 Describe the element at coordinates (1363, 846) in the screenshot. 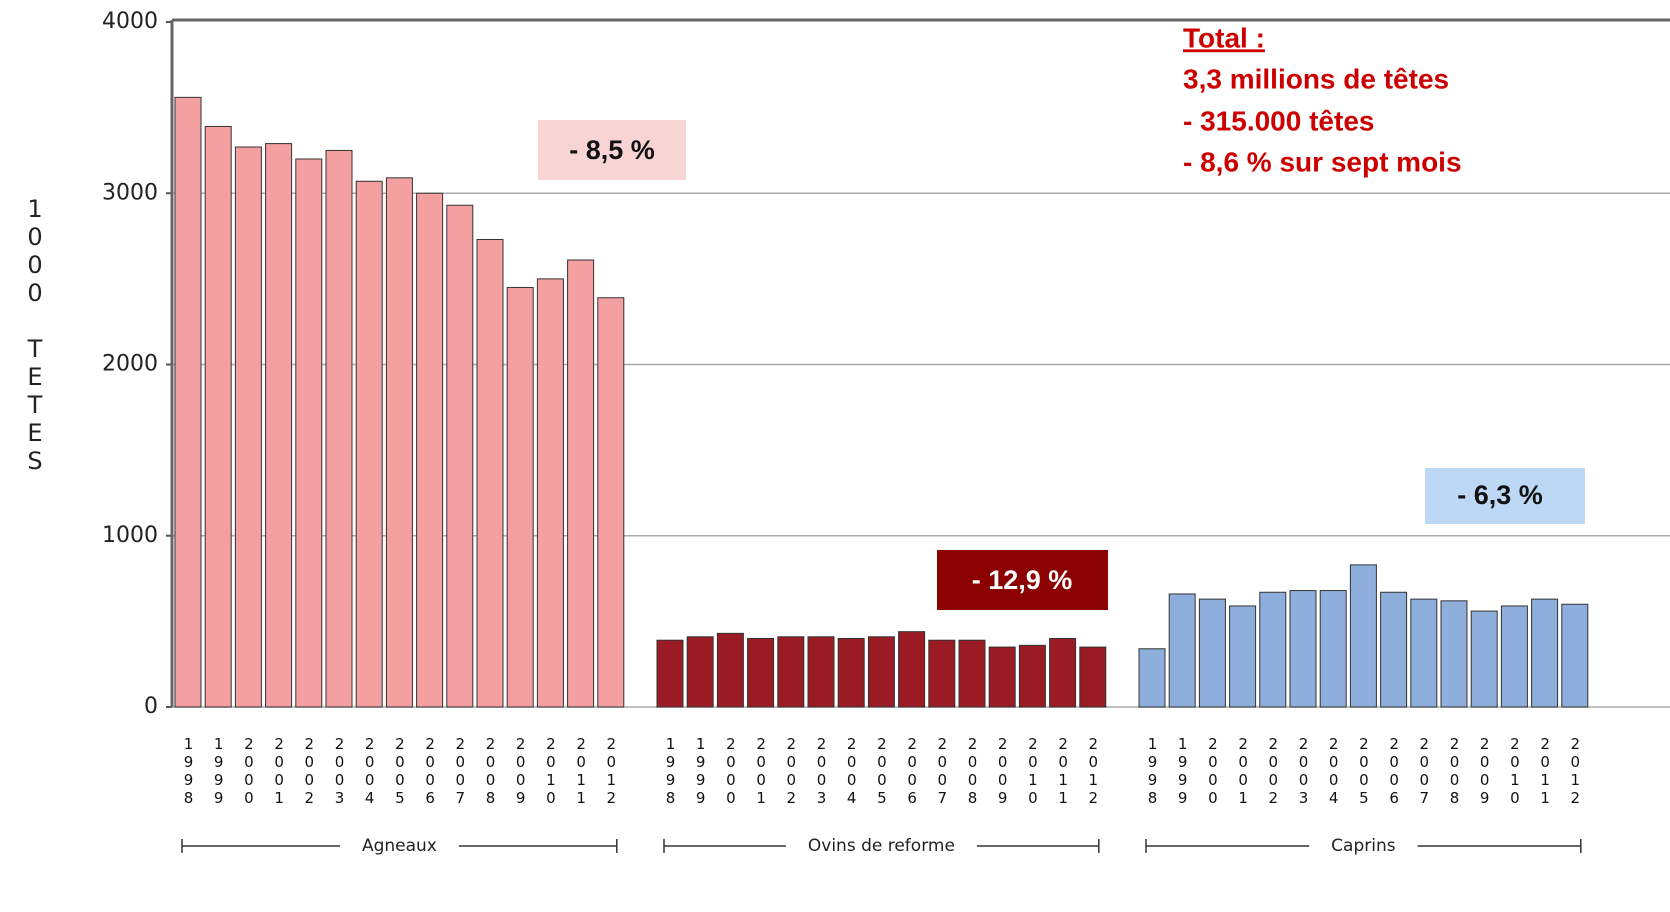

I see `group-label: Caprins` at that location.